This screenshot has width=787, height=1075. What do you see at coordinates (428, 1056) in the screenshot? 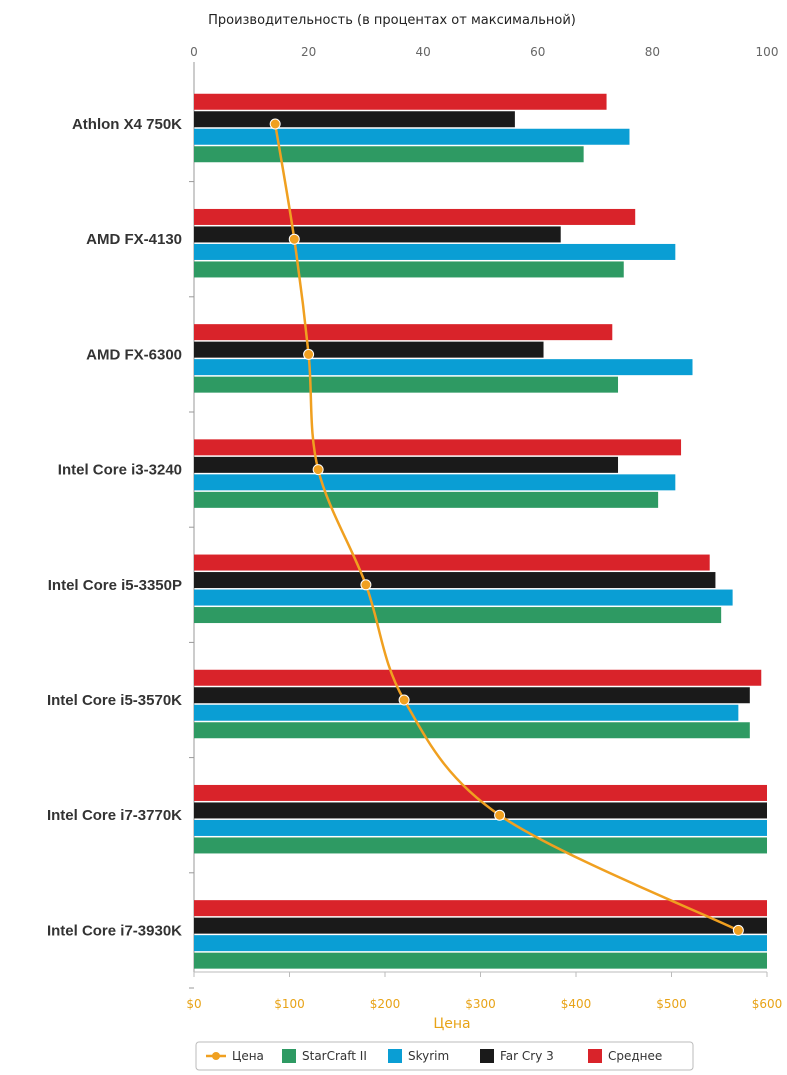
I see `legend-label: Skyrim` at bounding box center [428, 1056].